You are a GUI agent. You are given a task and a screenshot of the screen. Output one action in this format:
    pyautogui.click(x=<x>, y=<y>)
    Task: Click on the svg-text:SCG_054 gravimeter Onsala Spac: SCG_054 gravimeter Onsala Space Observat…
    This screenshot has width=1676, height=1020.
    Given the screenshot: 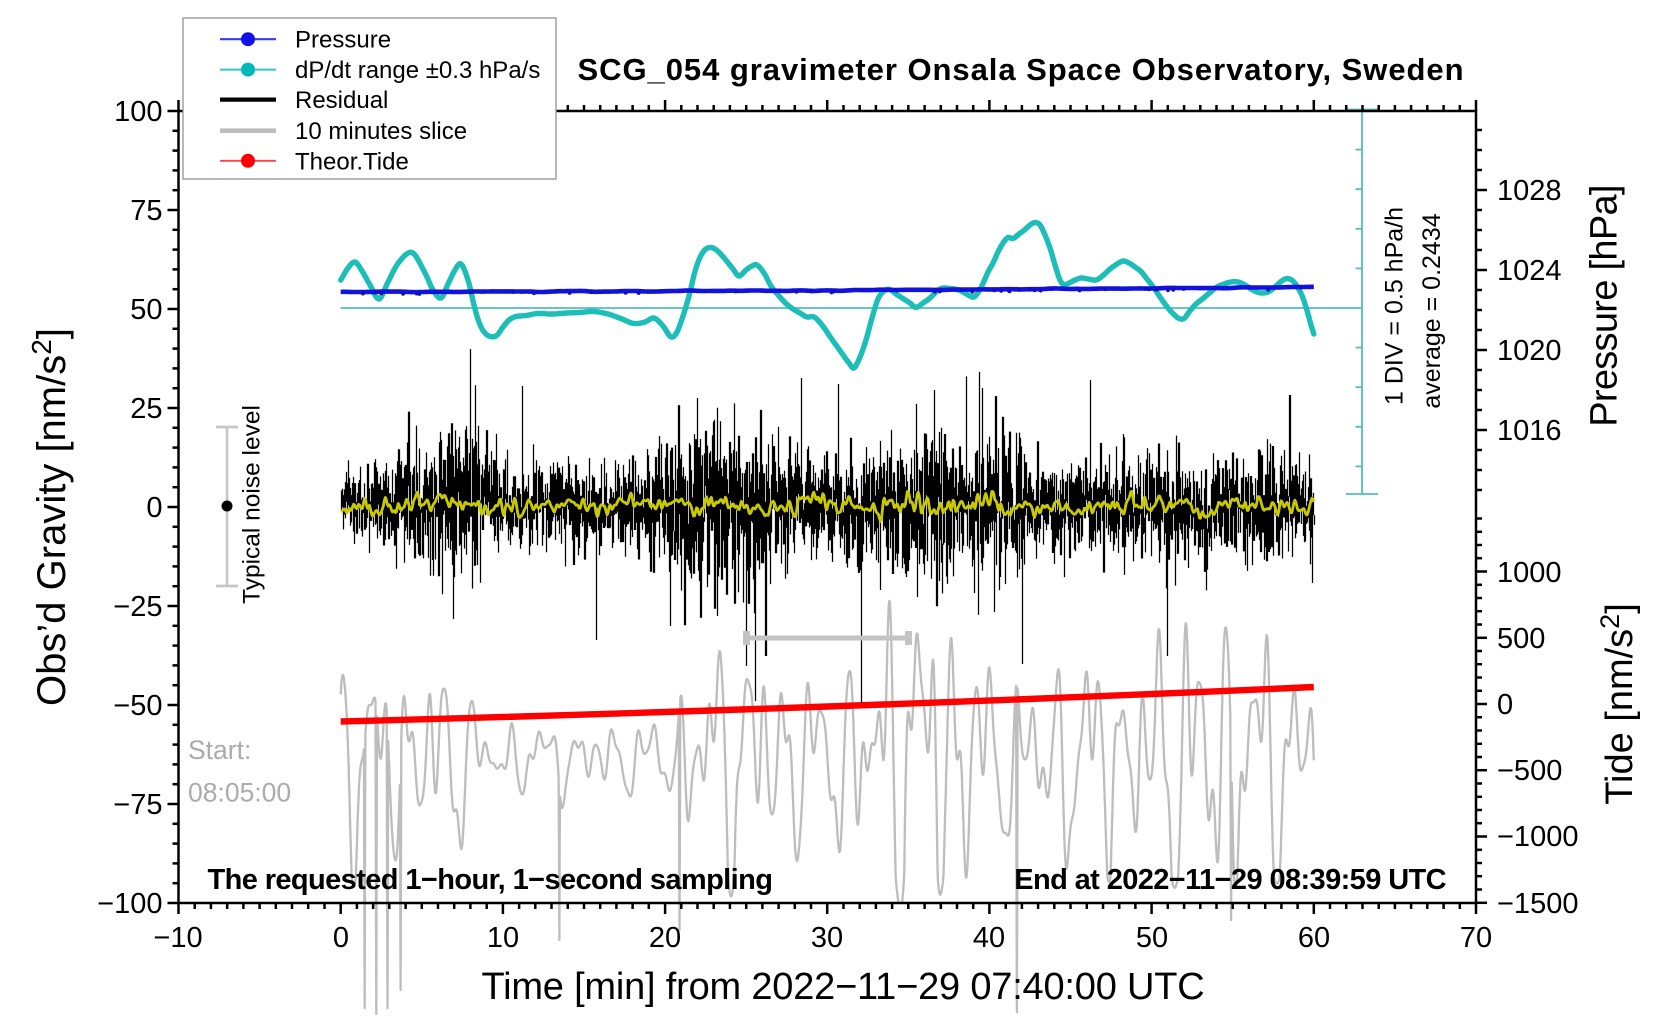 What is the action you would take?
    pyautogui.click(x=1021, y=69)
    